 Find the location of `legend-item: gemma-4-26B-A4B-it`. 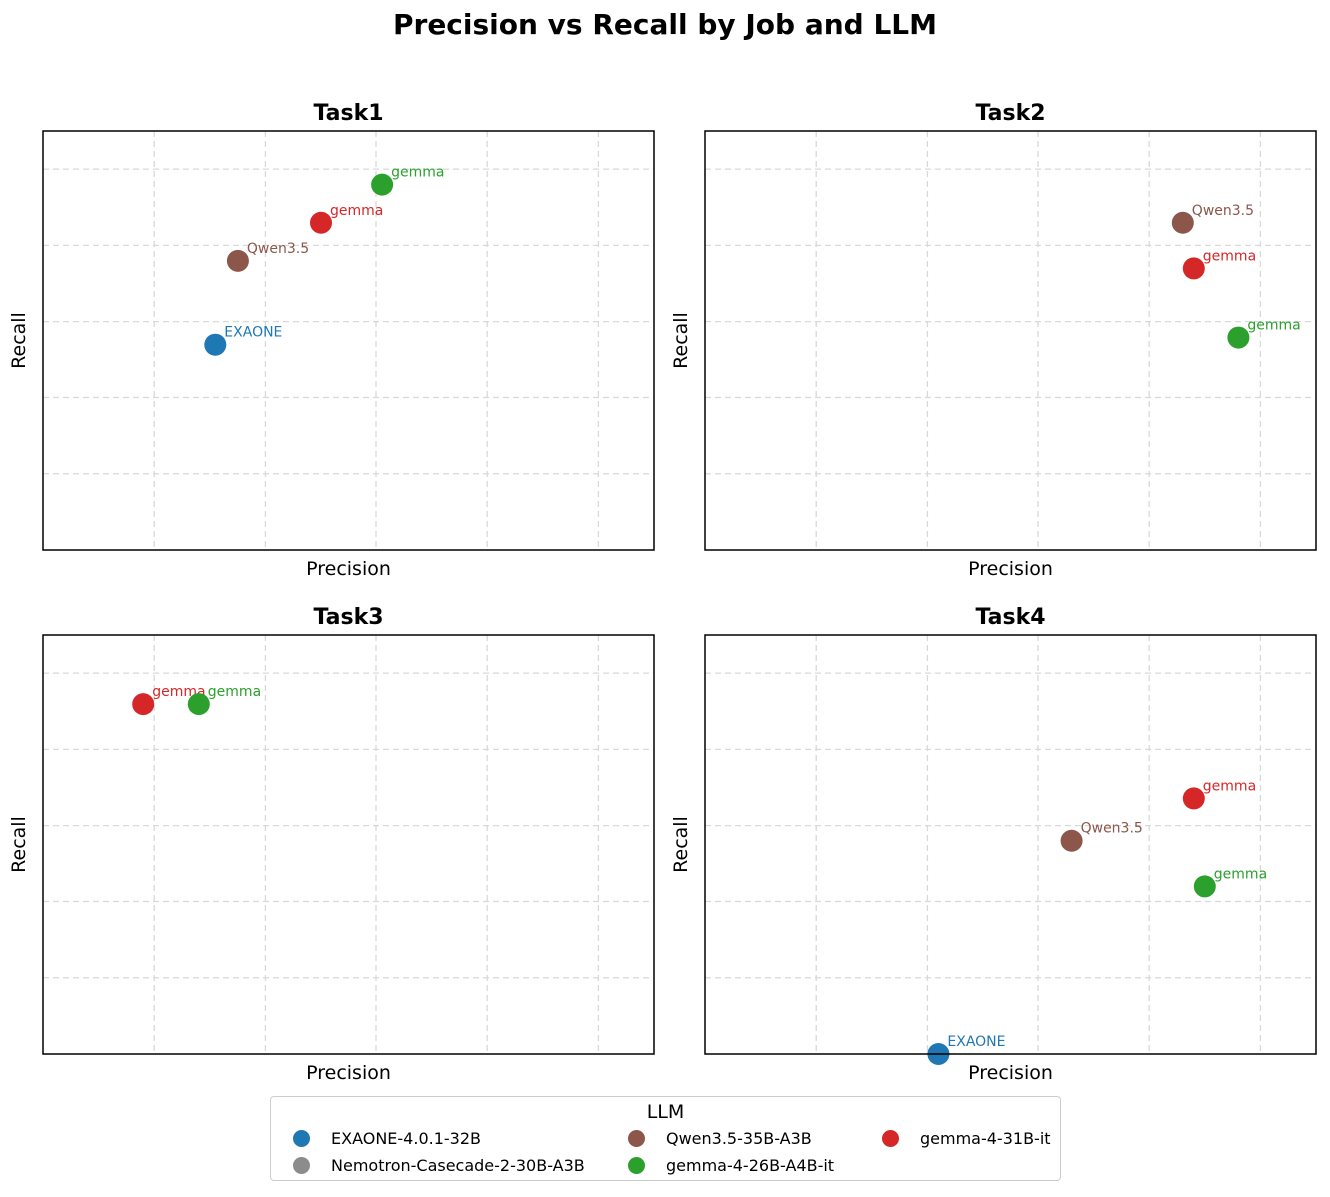

legend-item: gemma-4-26B-A4B-it is located at coordinates (731, 1165).